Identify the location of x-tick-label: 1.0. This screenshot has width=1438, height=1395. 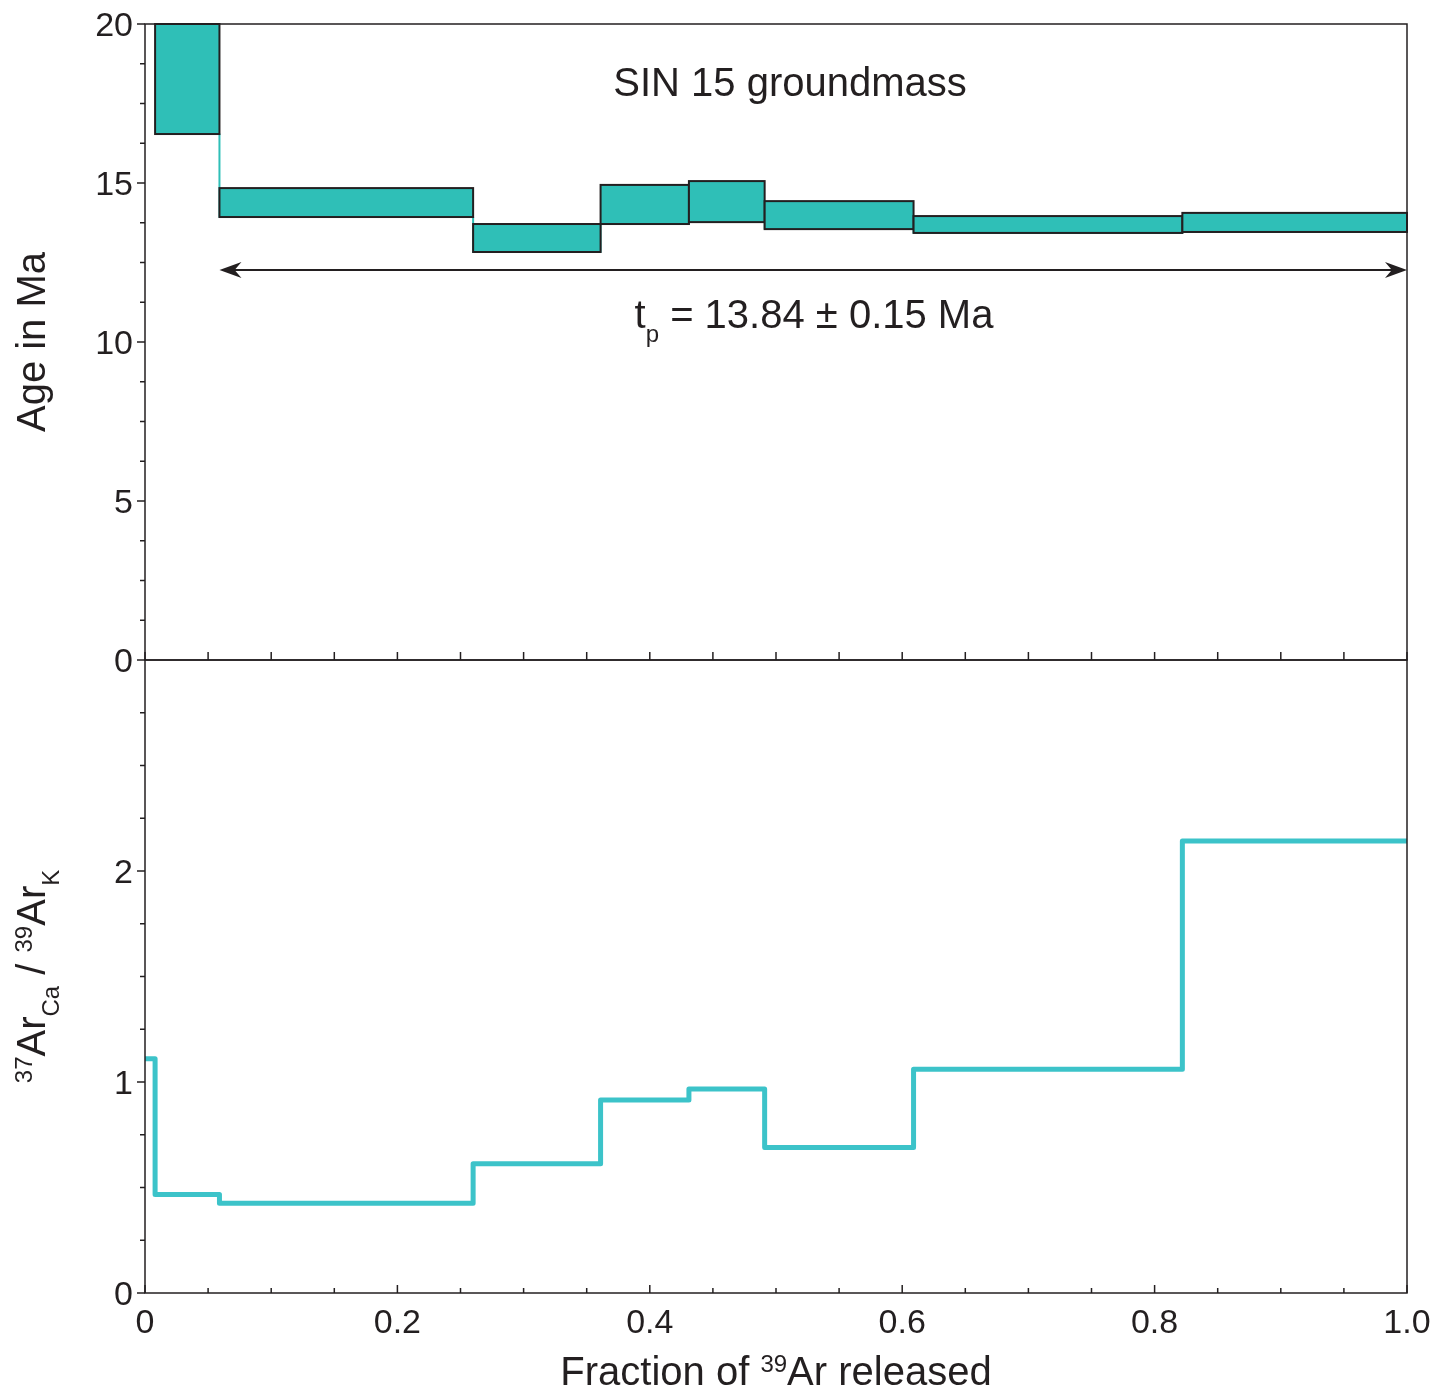
(1407, 1321).